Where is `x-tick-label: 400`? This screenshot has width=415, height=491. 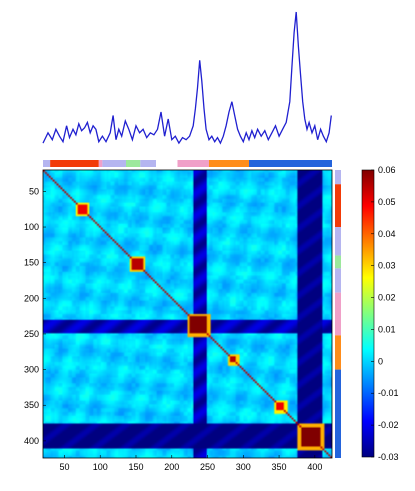 x-tick-label: 400 is located at coordinates (314, 467).